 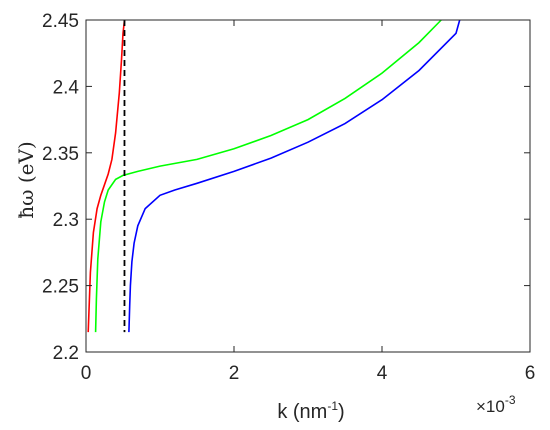 What do you see at coordinates (66, 87) in the screenshot?
I see `y-tick-label: 2.4` at bounding box center [66, 87].